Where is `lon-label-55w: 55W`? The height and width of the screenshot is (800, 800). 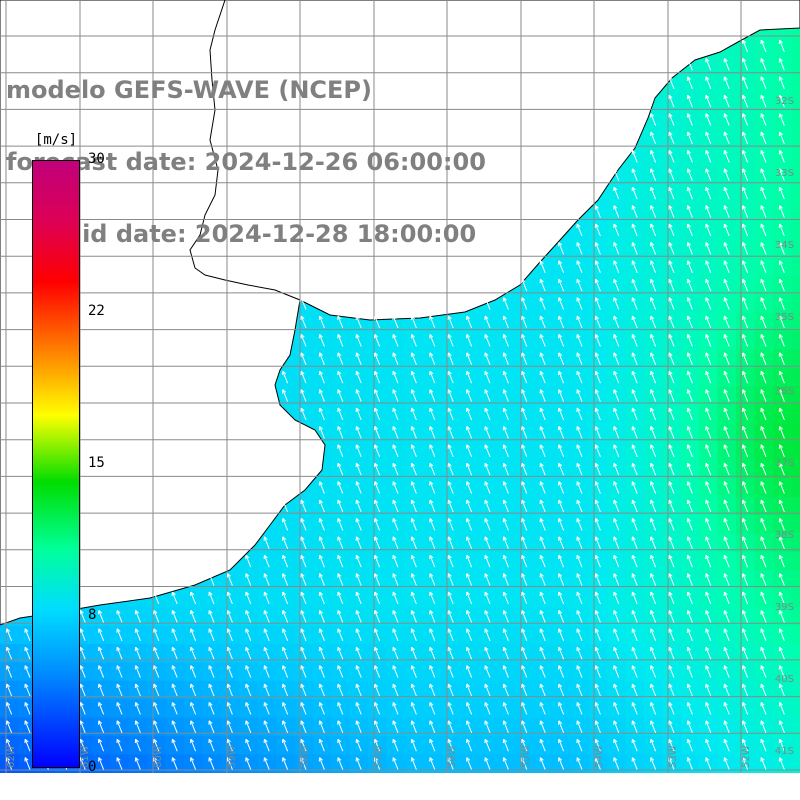
lon-label-55w: 55W is located at coordinates (526, 756).